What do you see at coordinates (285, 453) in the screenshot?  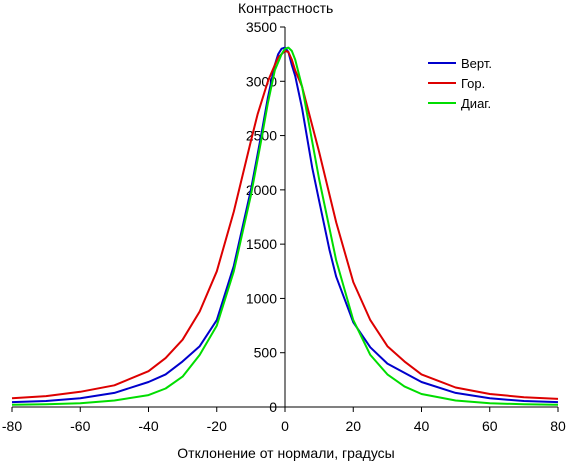 I see `x-axis-title: Отклонение от нормали, градусы` at bounding box center [285, 453].